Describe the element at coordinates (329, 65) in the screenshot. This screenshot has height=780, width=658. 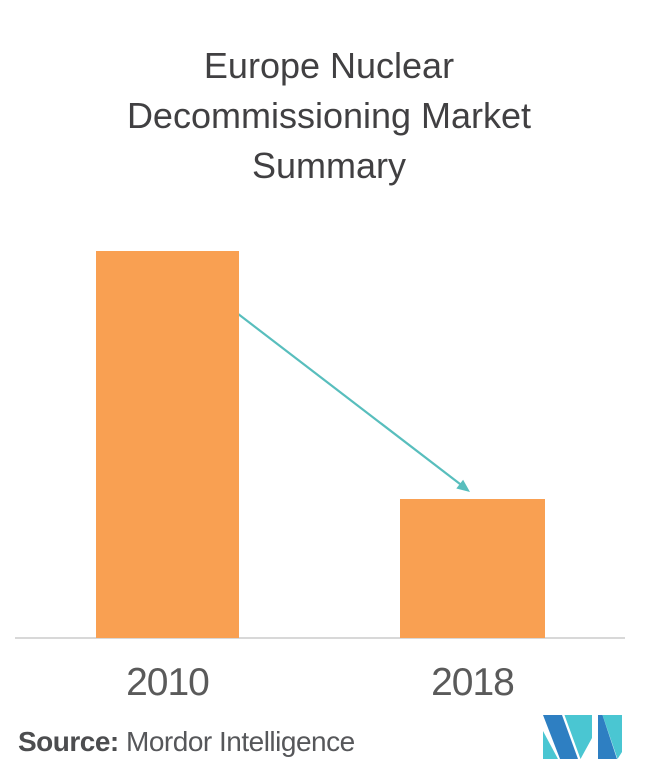
I see `chart-title-line-1: Europe Nuclear` at that location.